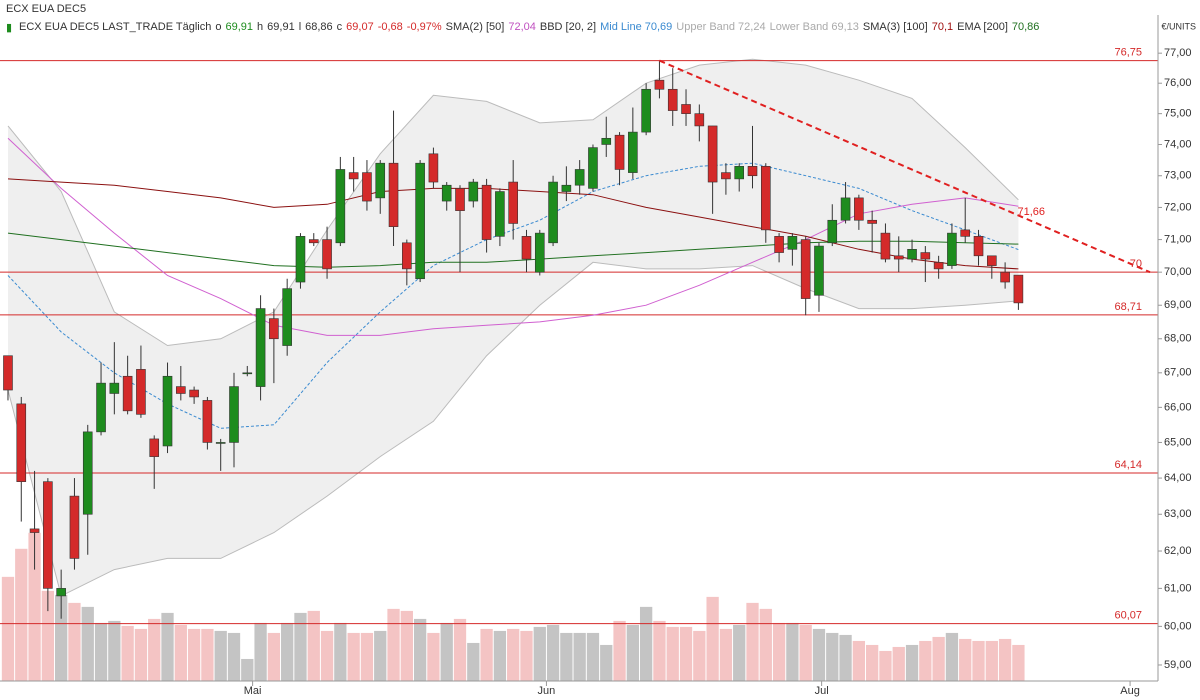 This screenshot has height=700, width=1200. Describe the element at coordinates (905, 166) in the screenshot. I see `trendline` at that location.